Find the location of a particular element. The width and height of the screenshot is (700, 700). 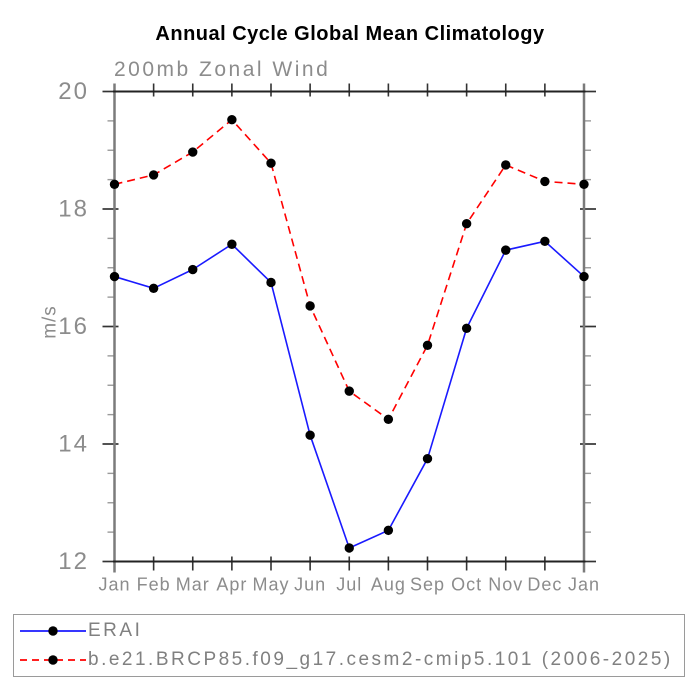

x-tick-label: Apr is located at coordinates (231, 585).